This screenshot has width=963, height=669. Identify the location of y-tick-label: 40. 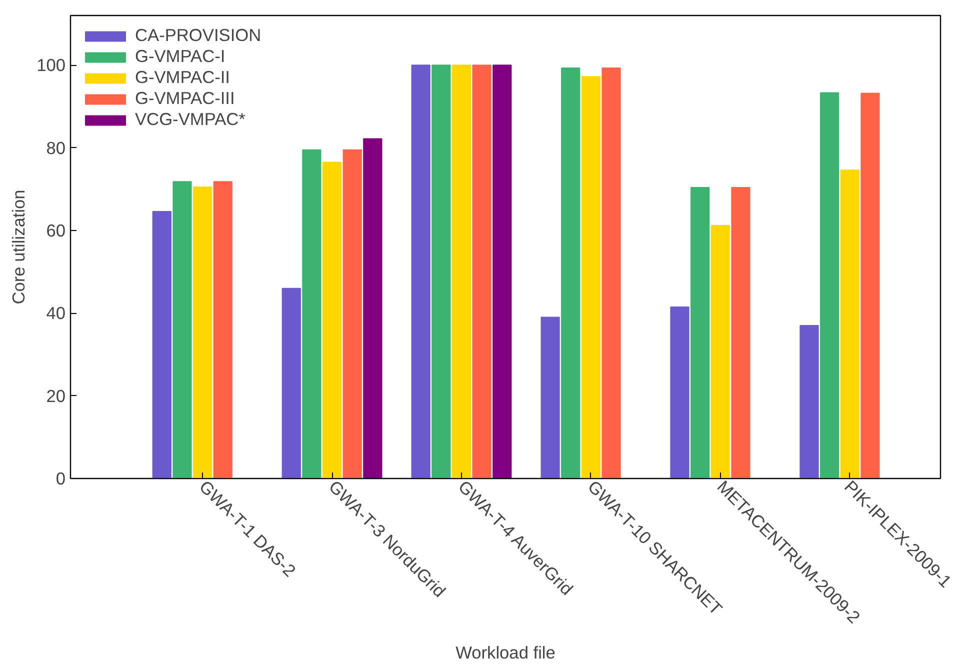
(56, 313).